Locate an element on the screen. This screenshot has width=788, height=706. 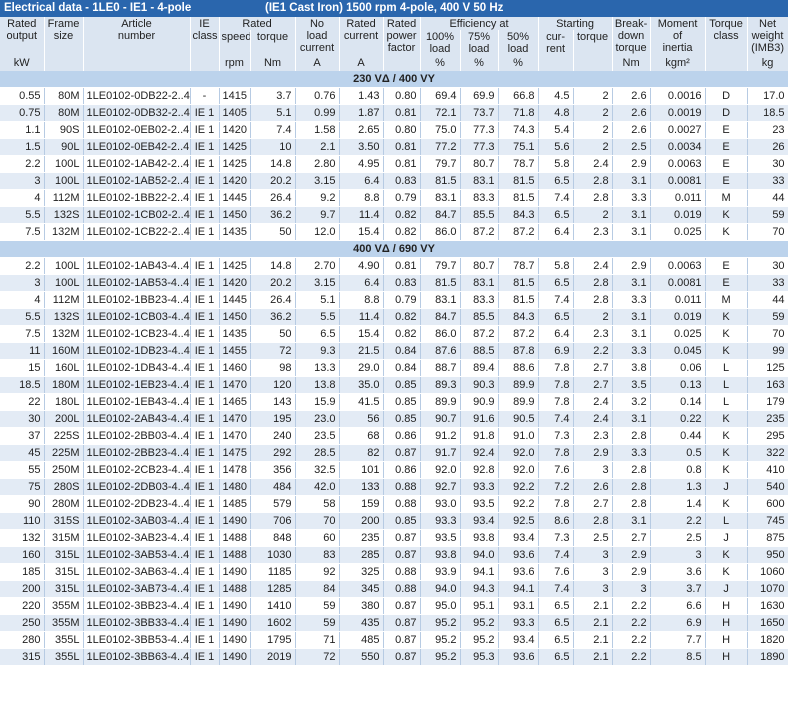
cell: 36.2 is located at coordinates (273, 317).